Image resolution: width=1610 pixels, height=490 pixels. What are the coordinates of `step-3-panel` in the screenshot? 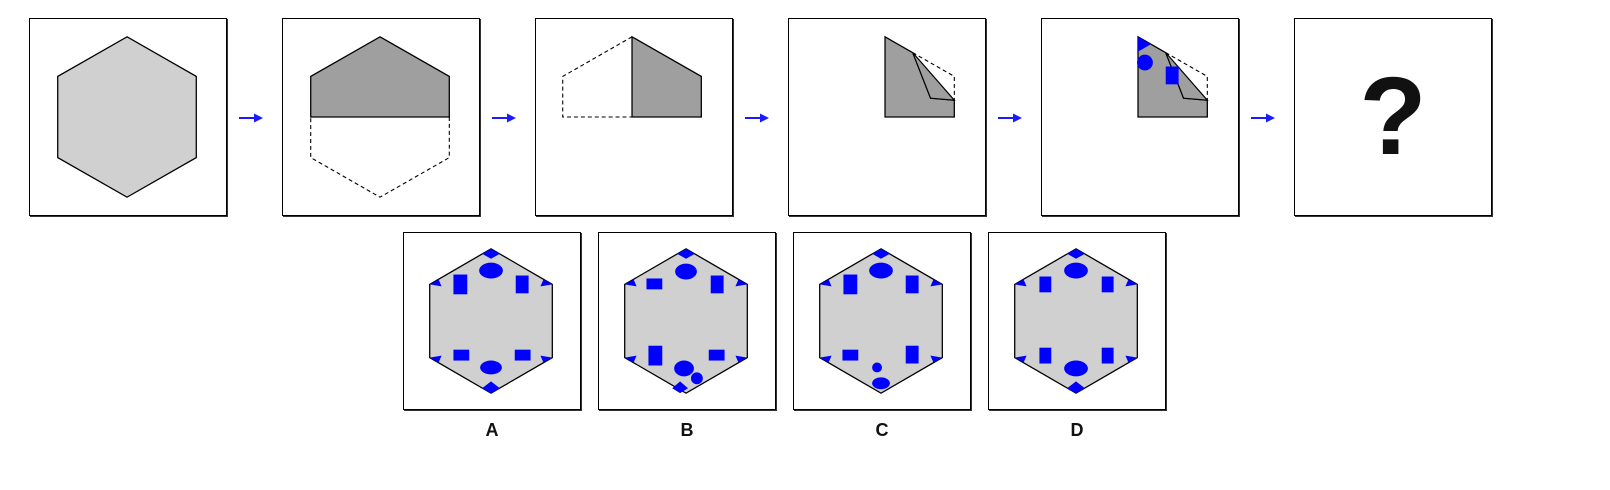 It's located at (634, 117).